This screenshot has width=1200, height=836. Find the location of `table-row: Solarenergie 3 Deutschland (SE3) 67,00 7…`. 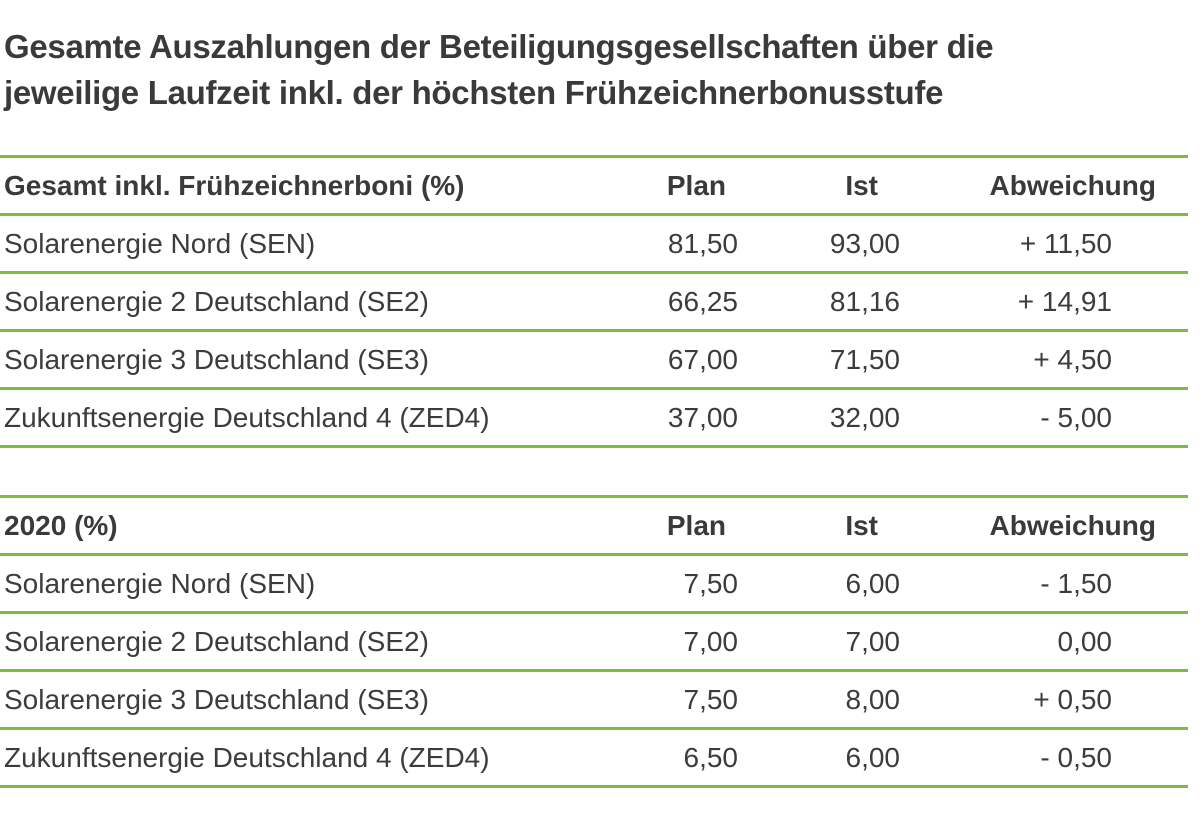

table-row: Solarenergie 3 Deutschland (SE3) 67,00 7… is located at coordinates (594, 358).